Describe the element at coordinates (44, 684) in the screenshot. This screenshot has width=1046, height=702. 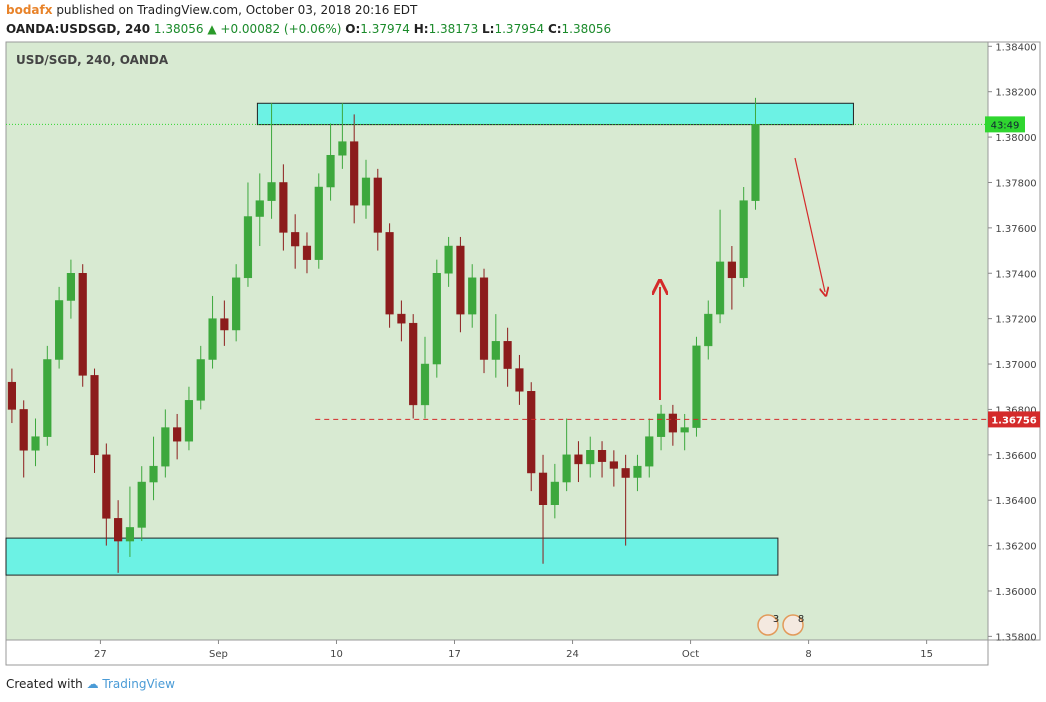
I see `created: Created with` at that location.